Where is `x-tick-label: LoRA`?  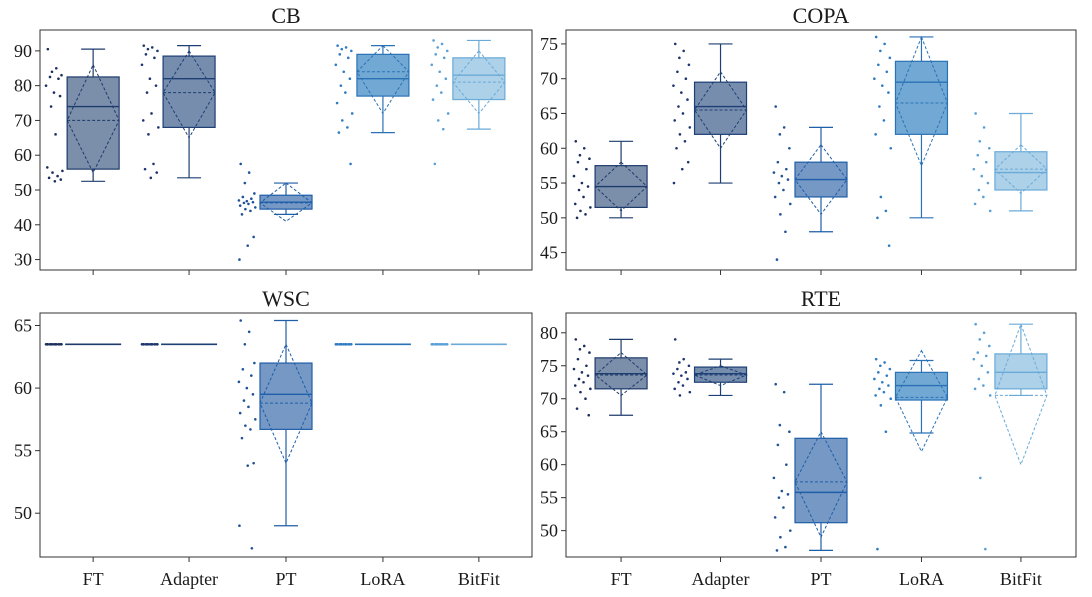
x-tick-label: LoRA is located at coordinates (921, 579).